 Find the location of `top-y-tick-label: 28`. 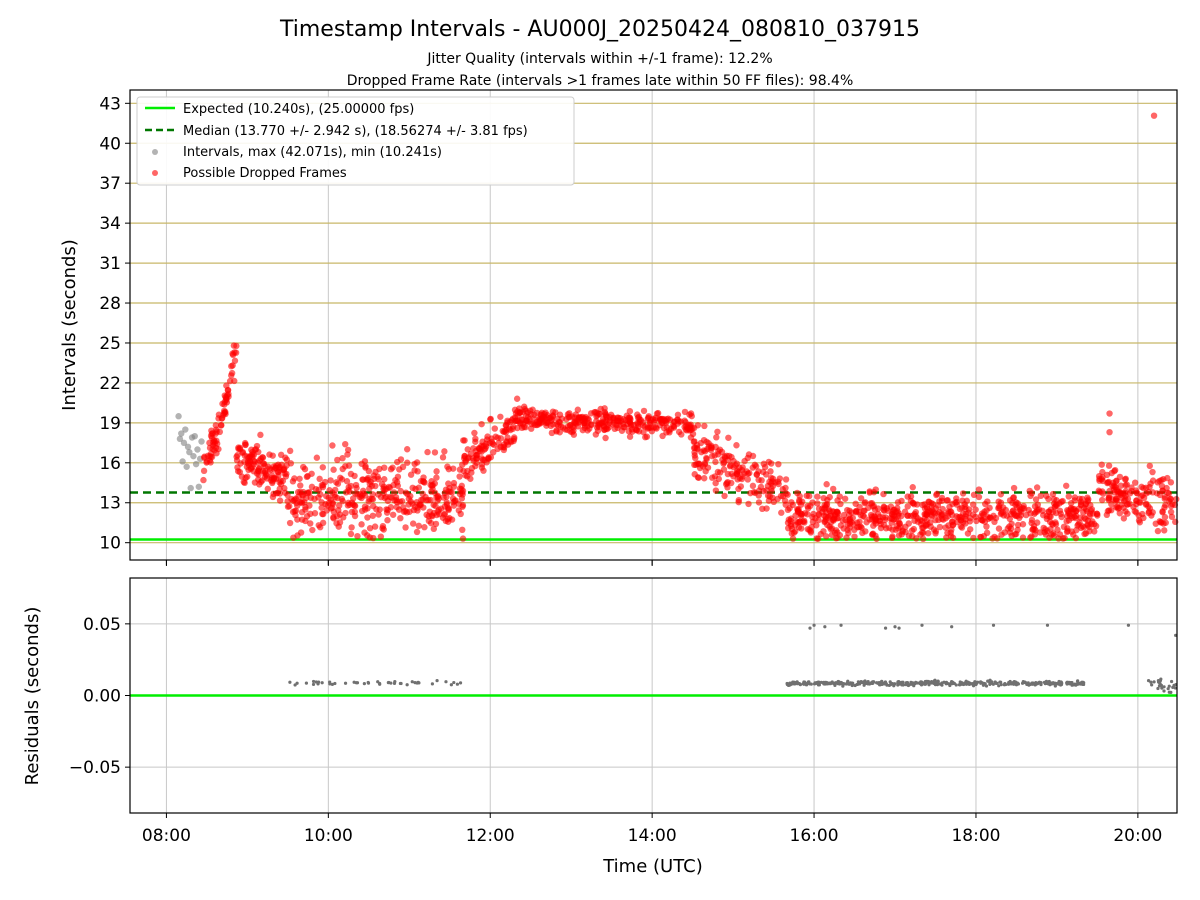

top-y-tick-label: 28 is located at coordinates (110, 304).